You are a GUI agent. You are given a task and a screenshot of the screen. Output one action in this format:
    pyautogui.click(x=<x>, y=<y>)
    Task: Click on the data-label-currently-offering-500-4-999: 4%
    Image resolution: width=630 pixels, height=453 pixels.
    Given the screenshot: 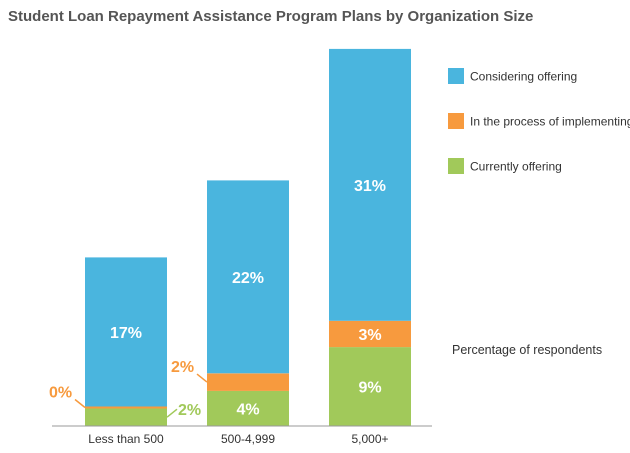 What is the action you would take?
    pyautogui.click(x=247, y=410)
    